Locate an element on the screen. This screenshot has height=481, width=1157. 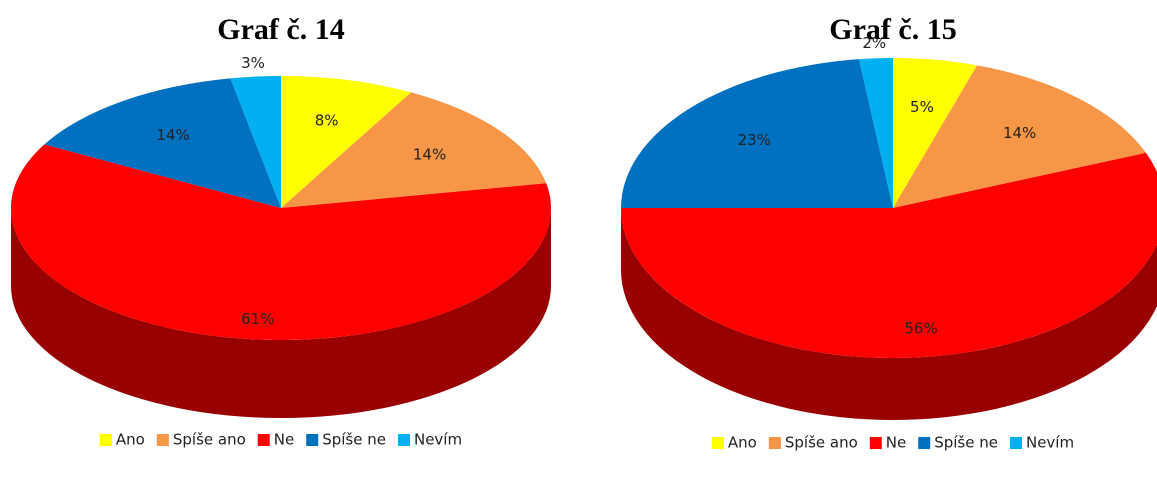
data-label: 23% is located at coordinates (754, 140).